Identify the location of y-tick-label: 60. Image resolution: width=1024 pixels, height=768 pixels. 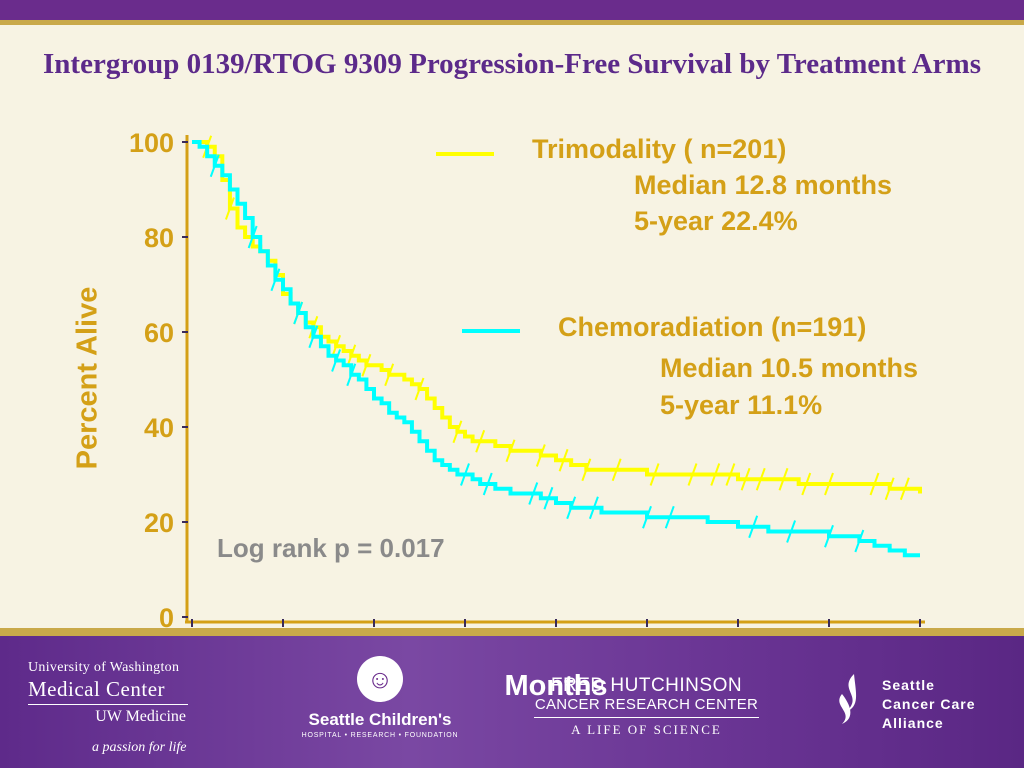
(159, 333).